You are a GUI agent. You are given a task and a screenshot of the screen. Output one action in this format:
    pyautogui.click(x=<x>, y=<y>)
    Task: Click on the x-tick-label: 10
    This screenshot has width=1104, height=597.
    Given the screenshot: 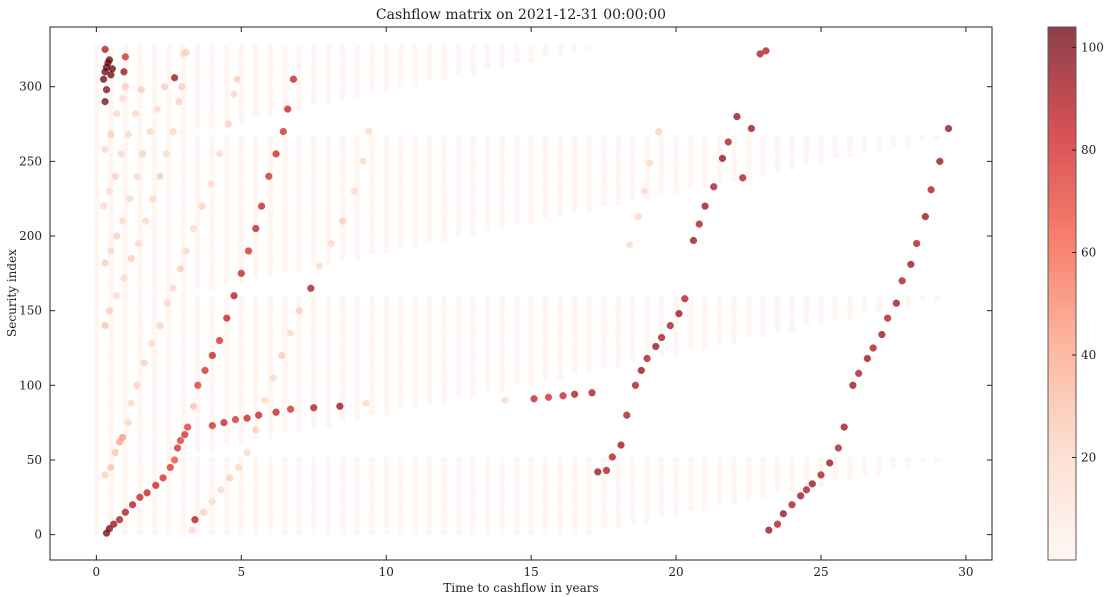 What is the action you would take?
    pyautogui.click(x=386, y=572)
    